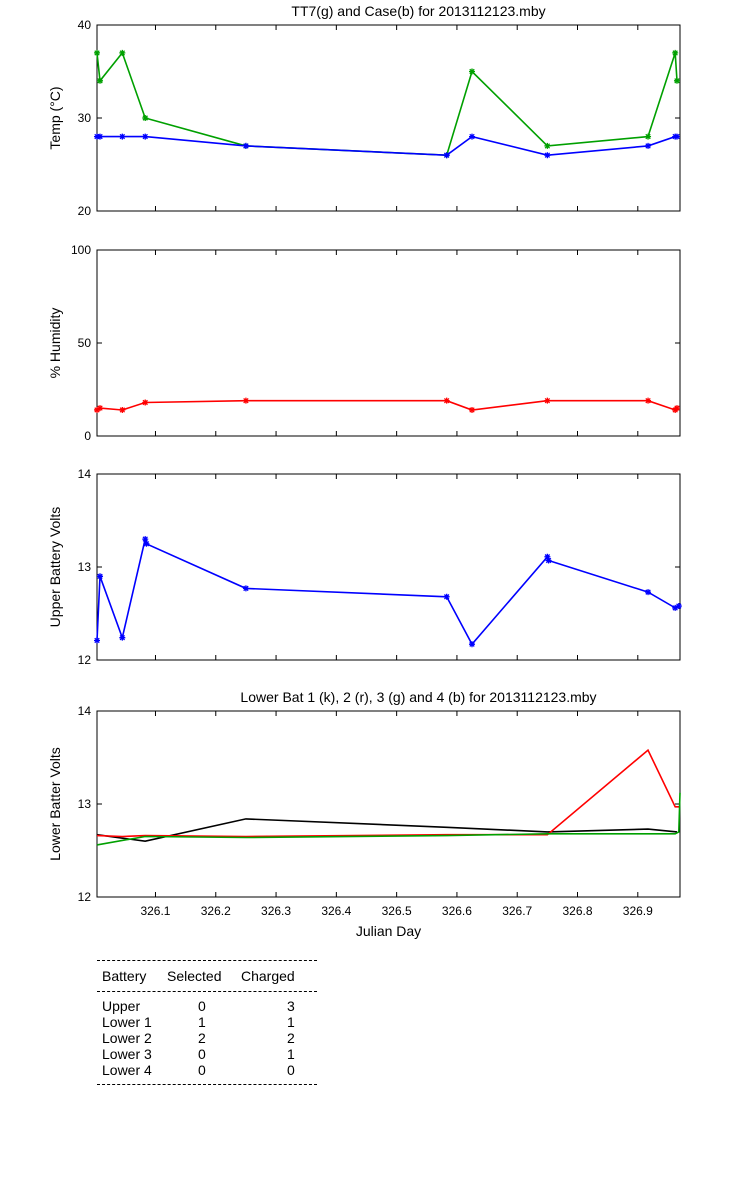 The width and height of the screenshot is (750, 1200). I want to click on header-battery: Battery, so click(124, 976).